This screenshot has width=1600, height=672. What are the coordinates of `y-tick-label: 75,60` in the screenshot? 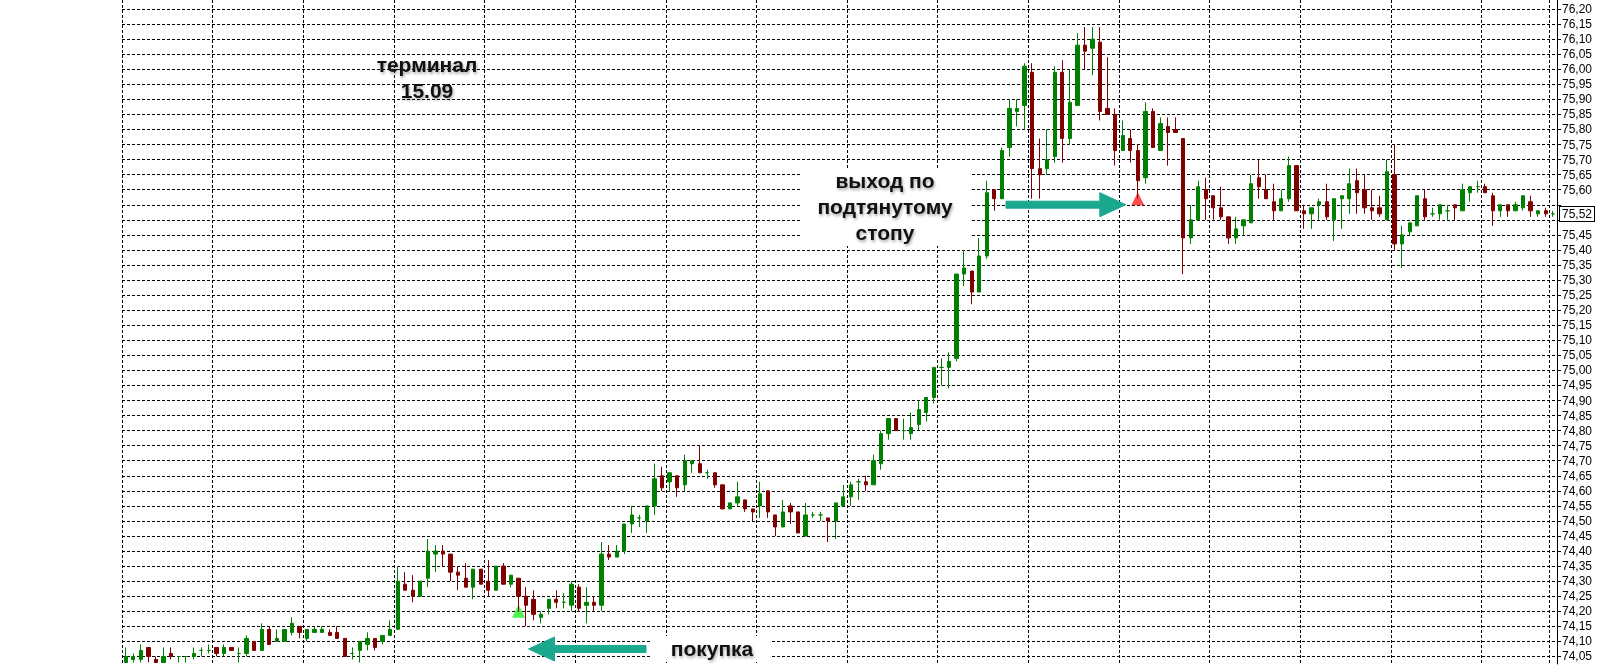 It's located at (1577, 189).